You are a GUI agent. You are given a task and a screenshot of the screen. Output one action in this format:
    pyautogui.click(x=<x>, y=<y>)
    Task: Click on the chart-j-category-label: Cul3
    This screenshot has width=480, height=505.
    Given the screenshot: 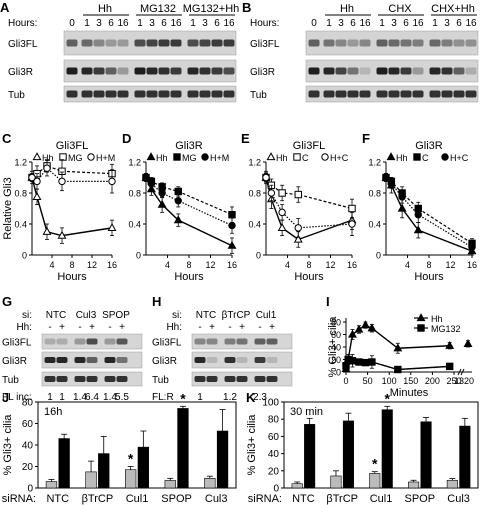 What is the action you would take?
    pyautogui.click(x=216, y=499)
    